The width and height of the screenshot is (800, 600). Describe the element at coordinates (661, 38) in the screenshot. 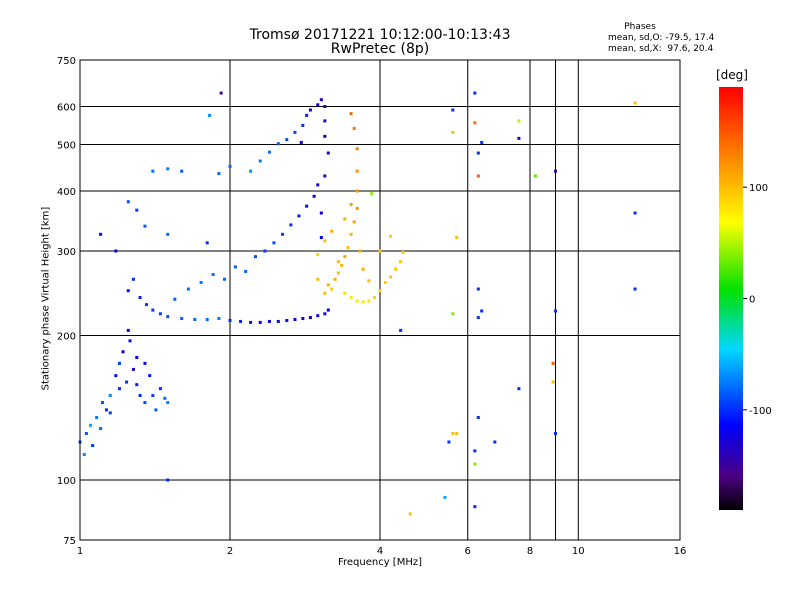

I see `phases-o-stats: mean, sd,O: -79.5, 17.4` at that location.